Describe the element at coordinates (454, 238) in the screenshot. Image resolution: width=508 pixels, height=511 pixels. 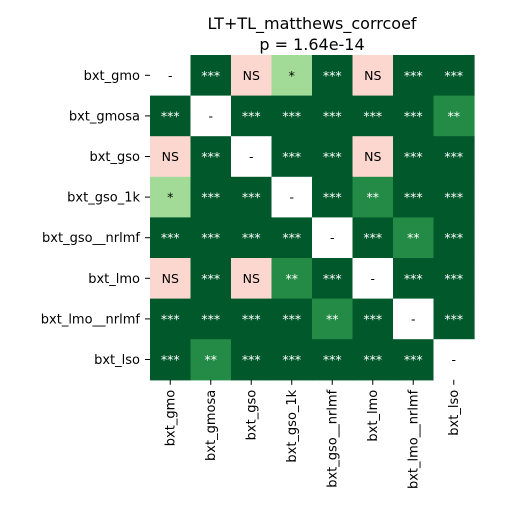
I see `heatmap-cell-r4-c7` at that location.